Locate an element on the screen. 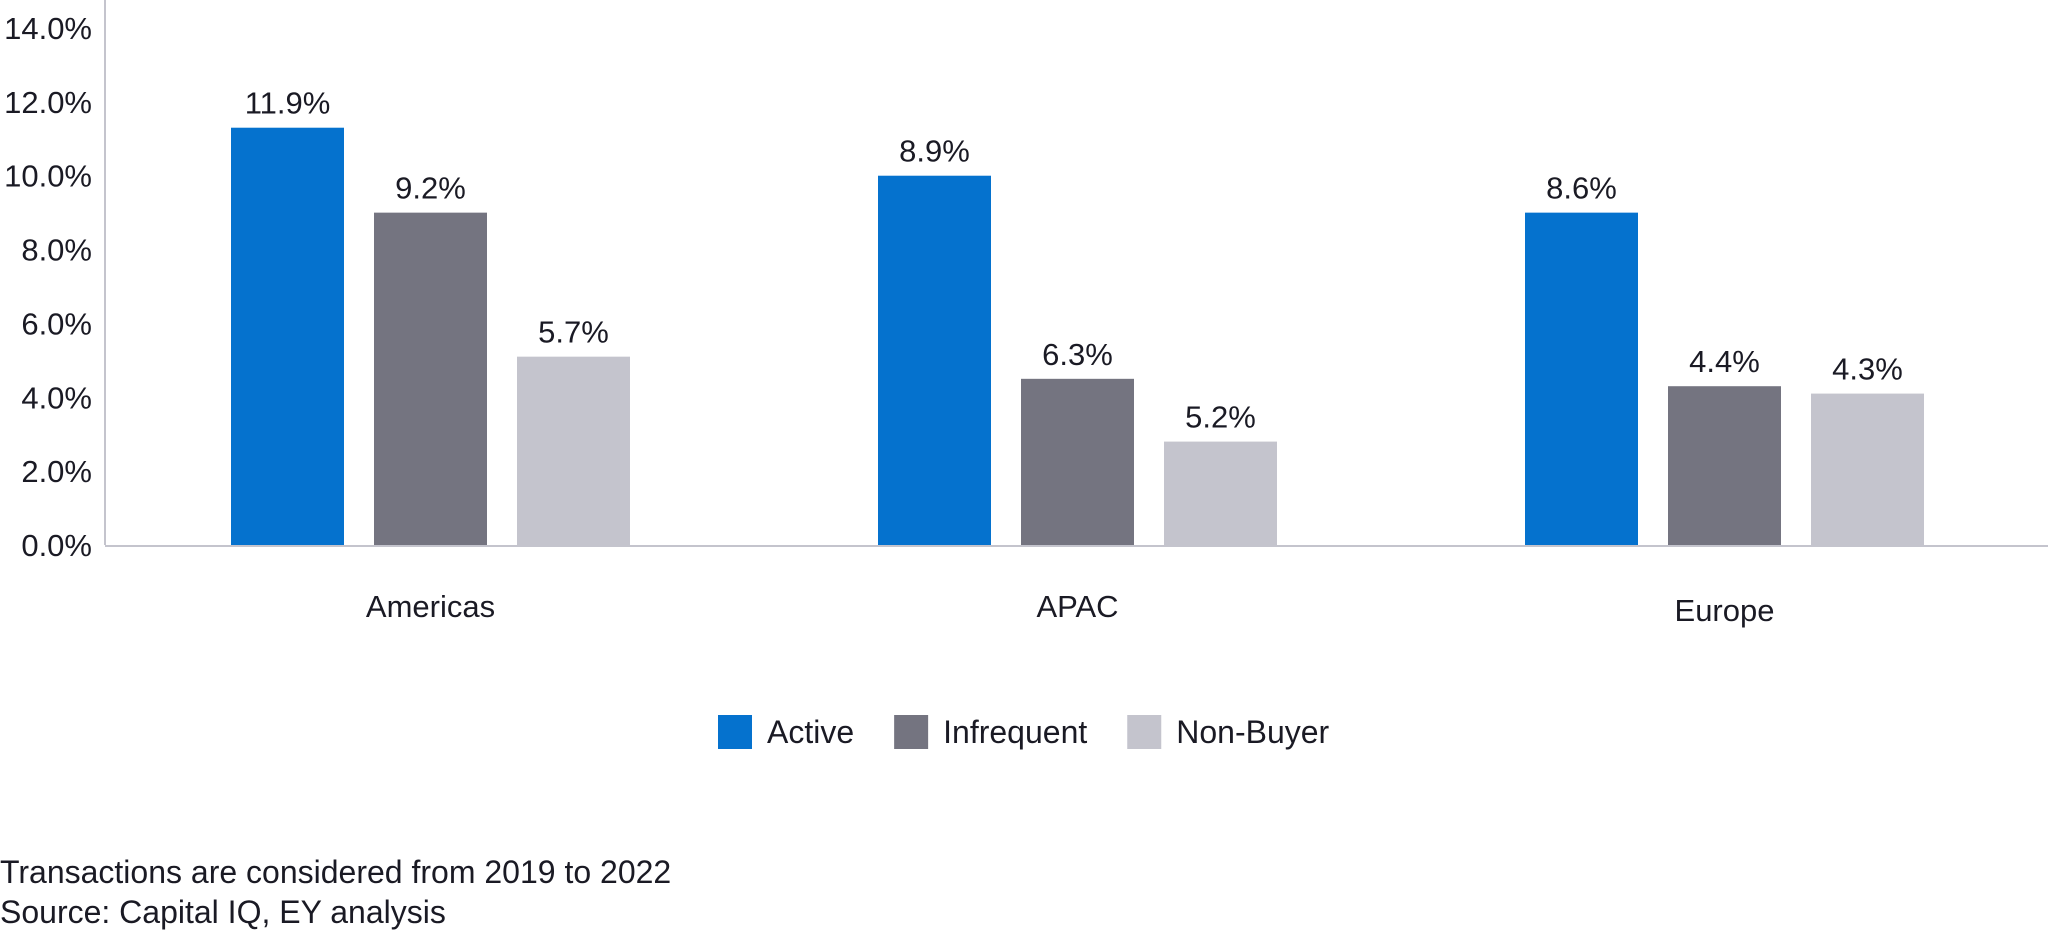  bar-non-buyer-europe is located at coordinates (1867, 469).